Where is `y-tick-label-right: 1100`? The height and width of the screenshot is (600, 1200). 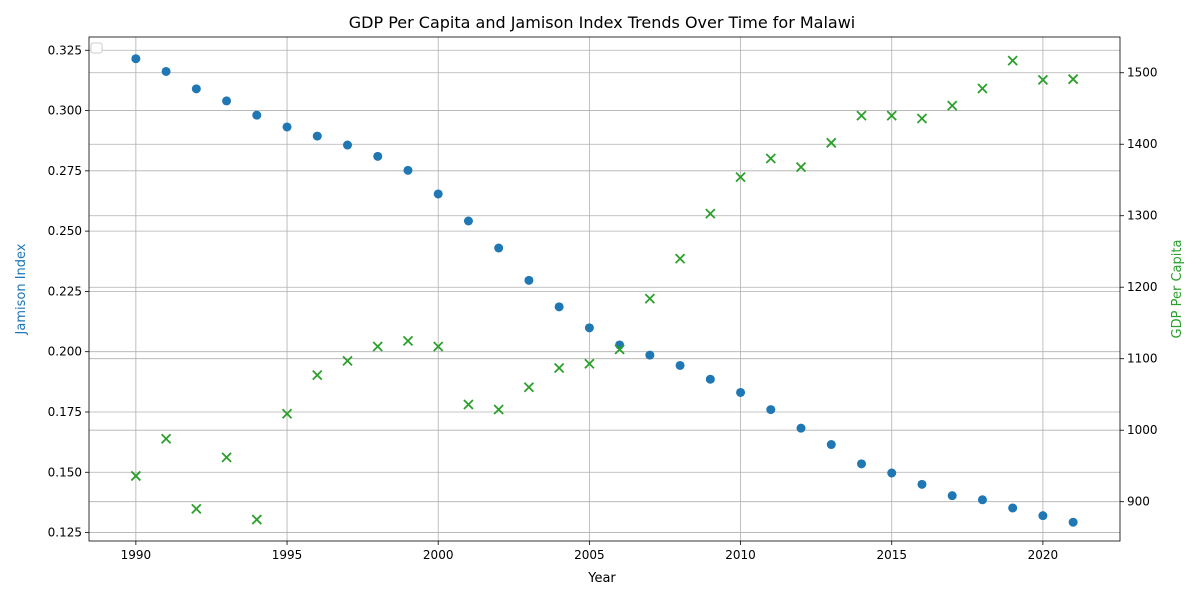
y-tick-label-right: 1100 is located at coordinates (1142, 359).